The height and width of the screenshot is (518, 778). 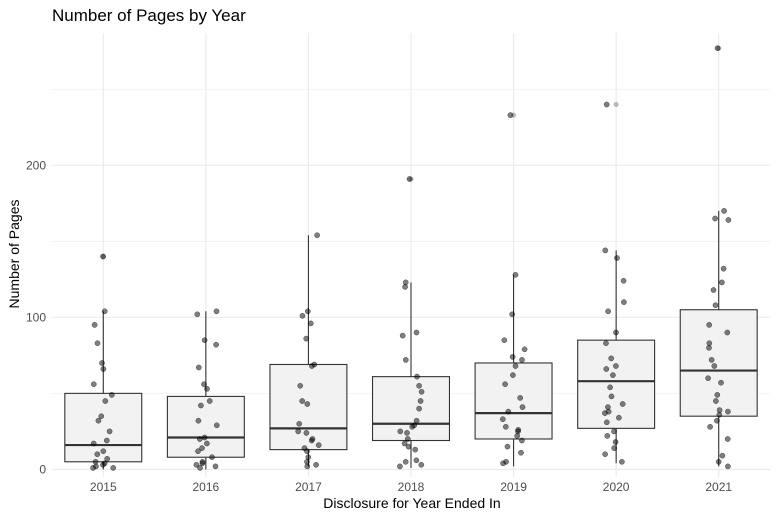 What do you see at coordinates (513, 487) in the screenshot?
I see `x-tick-label: 2019` at bounding box center [513, 487].